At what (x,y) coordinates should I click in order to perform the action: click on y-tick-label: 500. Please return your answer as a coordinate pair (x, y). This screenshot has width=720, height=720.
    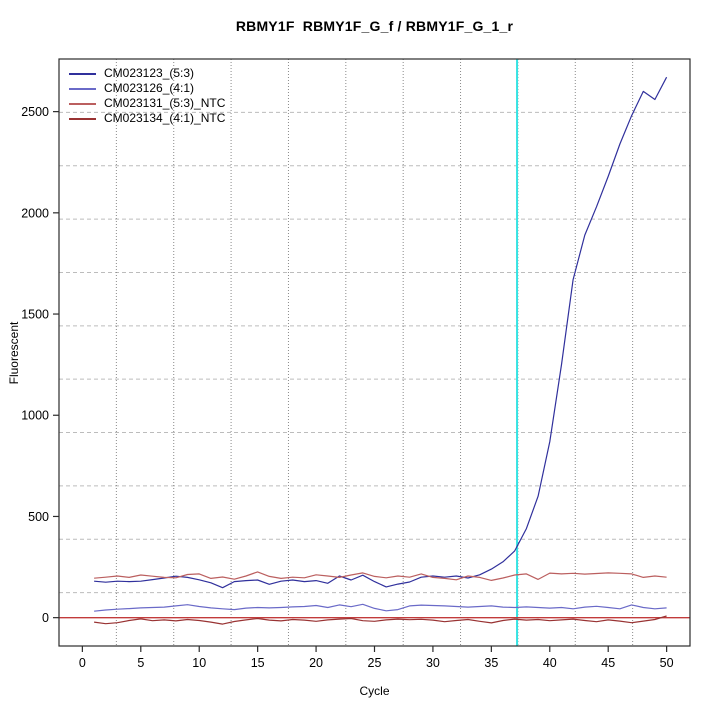
    Looking at the image, I should click on (38, 517).